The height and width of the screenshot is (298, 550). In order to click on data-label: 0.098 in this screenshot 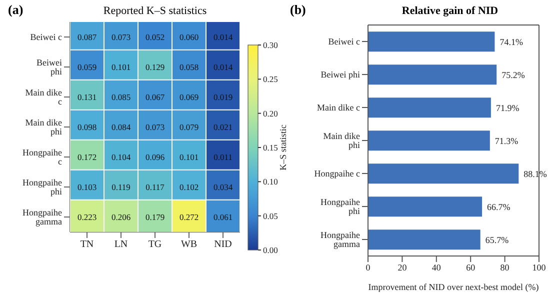, I will do `click(87, 127)`.